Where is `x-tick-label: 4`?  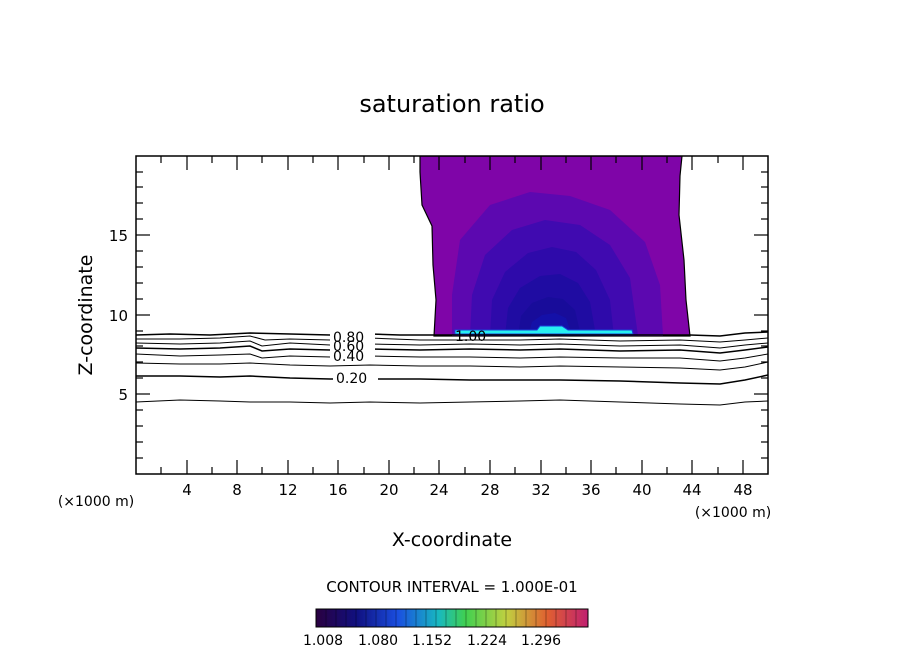 x-tick-label: 4 is located at coordinates (187, 490).